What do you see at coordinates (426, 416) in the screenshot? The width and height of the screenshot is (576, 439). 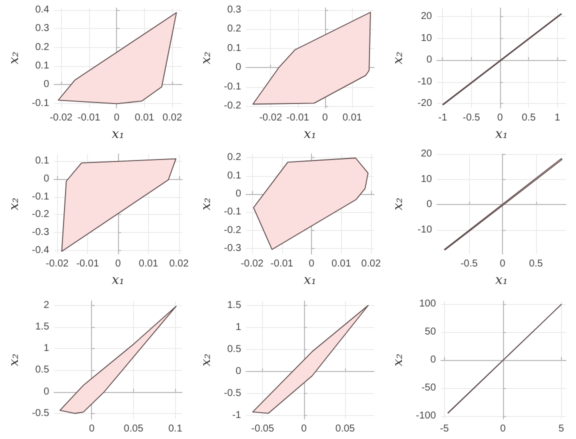 I see `y-tick-label: -100` at bounding box center [426, 416].